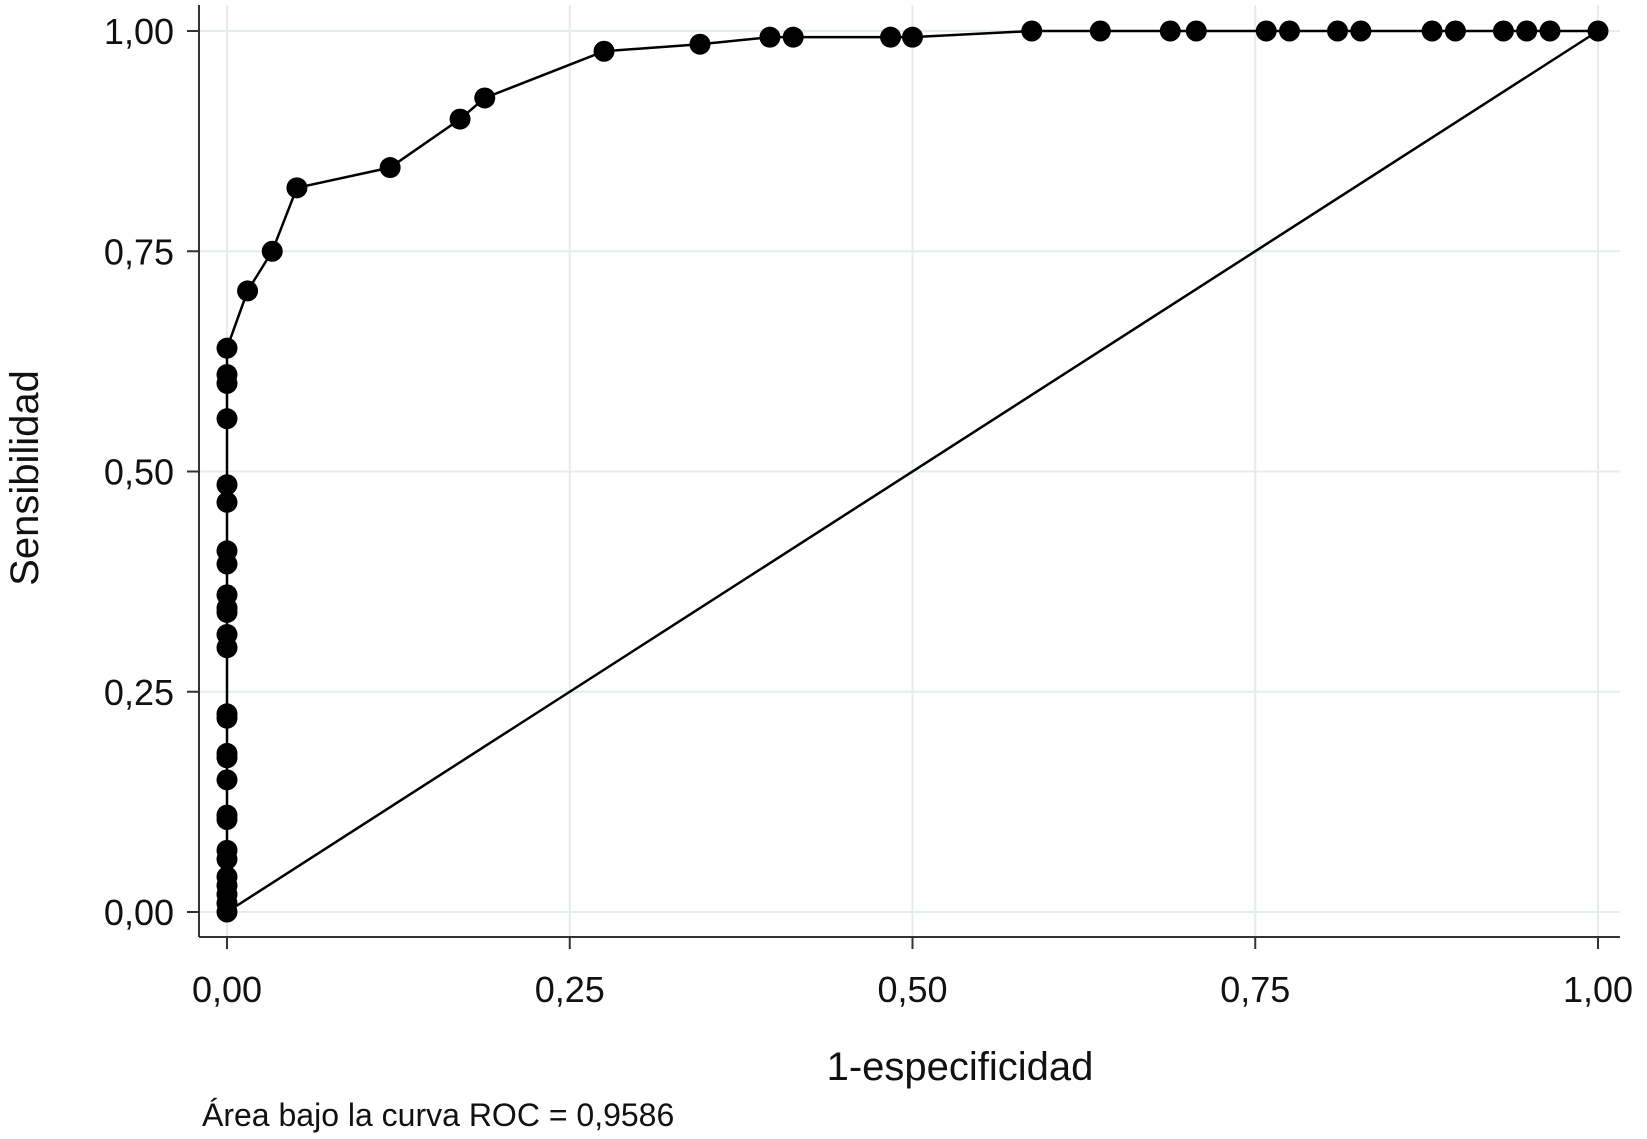  I want to click on y-axis-ticks: 0,00 0,25 0,50 0,75 1,00, so click(151, 472).